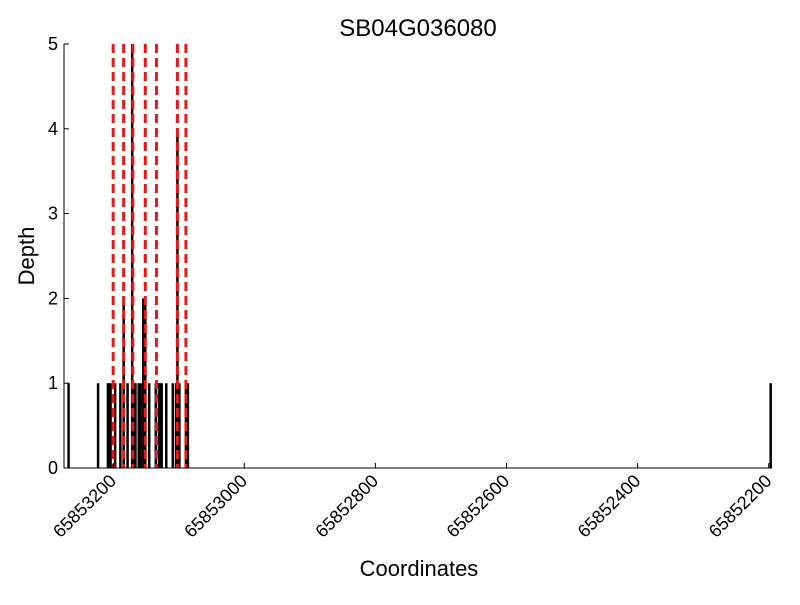 The width and height of the screenshot is (800, 605). I want to click on y-tick-label: 5, so click(53, 44).